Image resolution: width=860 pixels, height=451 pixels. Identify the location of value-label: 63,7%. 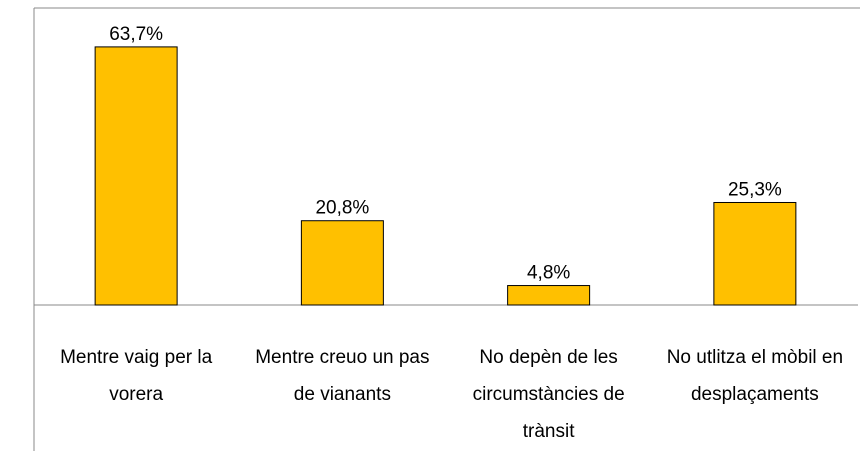
(136, 34).